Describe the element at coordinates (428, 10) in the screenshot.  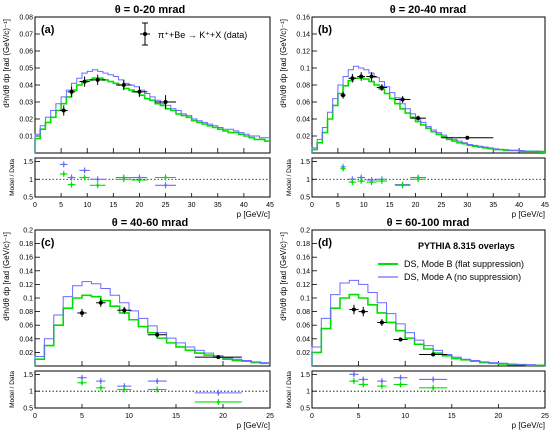
I see `panel-title: θ = 20-40 mrad` at that location.